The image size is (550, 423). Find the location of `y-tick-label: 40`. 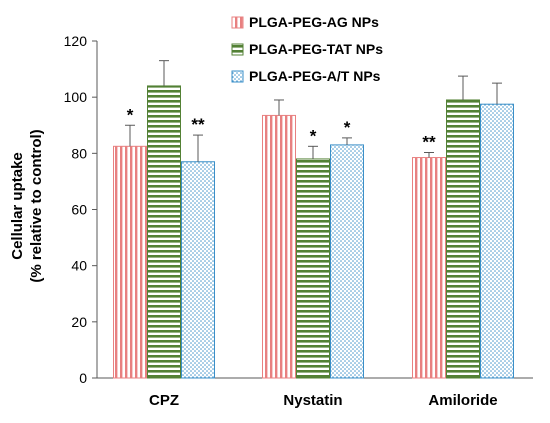

y-tick-label: 40 is located at coordinates (79, 266).